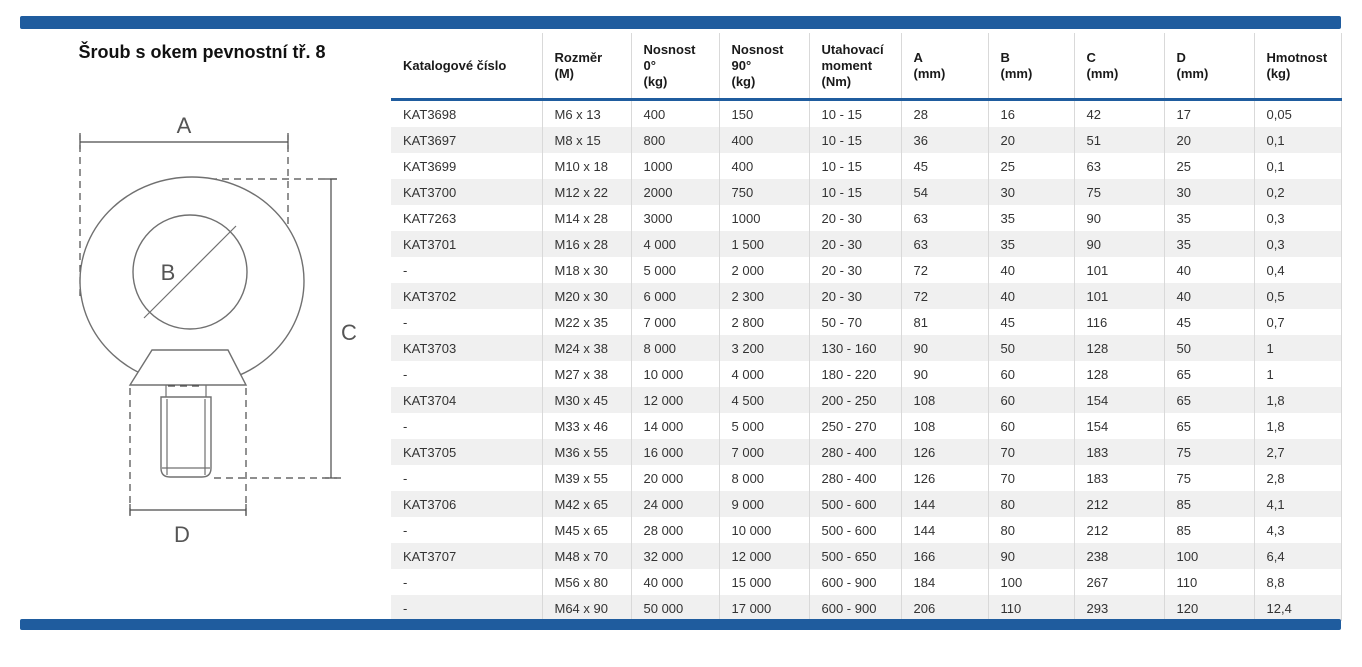 The width and height of the screenshot is (1362, 667). What do you see at coordinates (587, 140) in the screenshot?
I see `table-cell: M8 x 15` at bounding box center [587, 140].